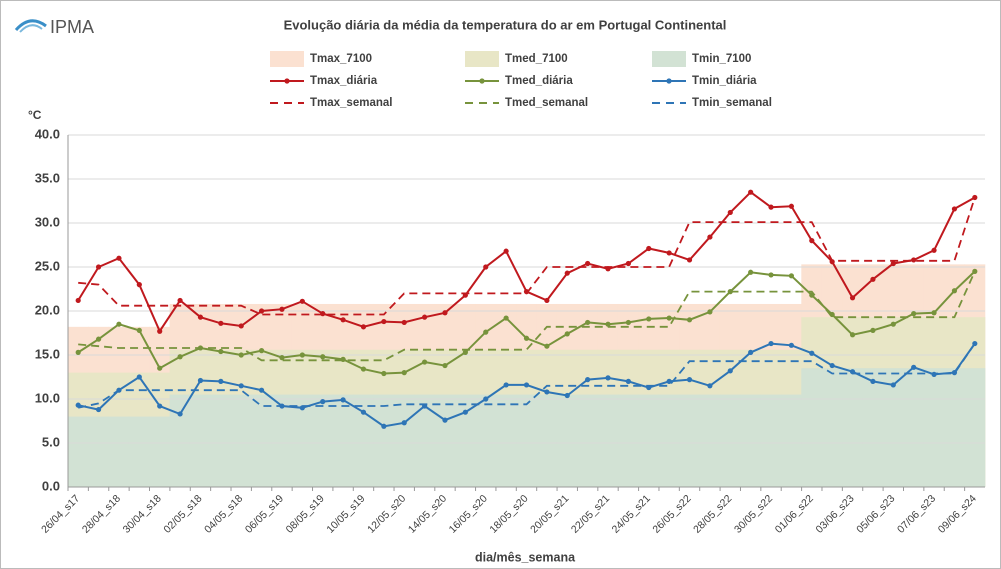 Image resolution: width=1001 pixels, height=569 pixels. Describe the element at coordinates (35, 115) in the screenshot. I see `y-unit: °C` at that location.